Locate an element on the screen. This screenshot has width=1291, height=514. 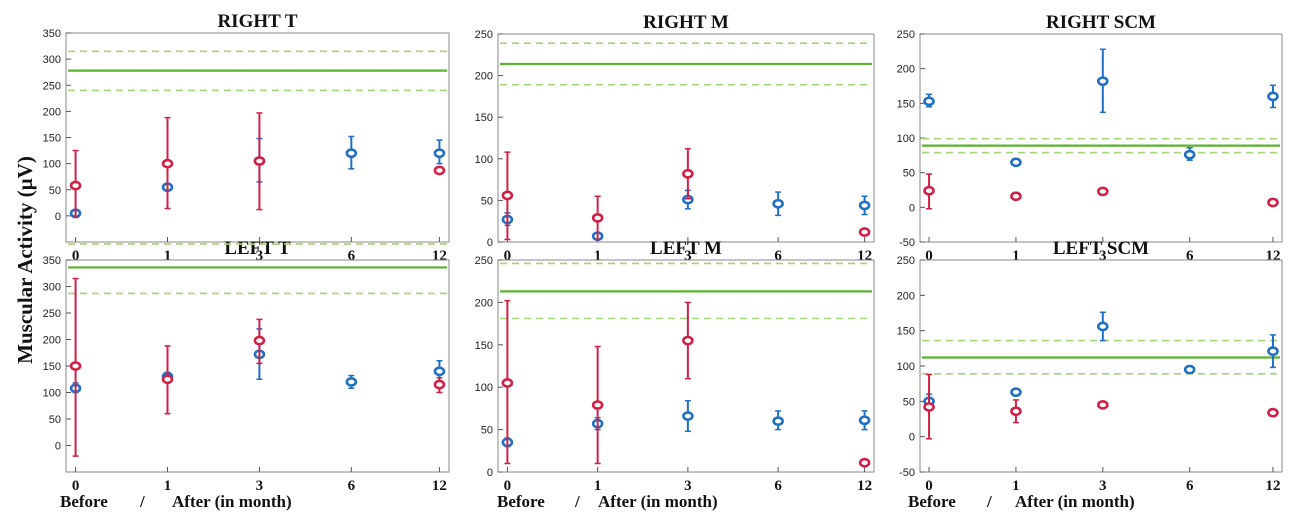
chart-title: RIGHT SCM is located at coordinates (1101, 22).